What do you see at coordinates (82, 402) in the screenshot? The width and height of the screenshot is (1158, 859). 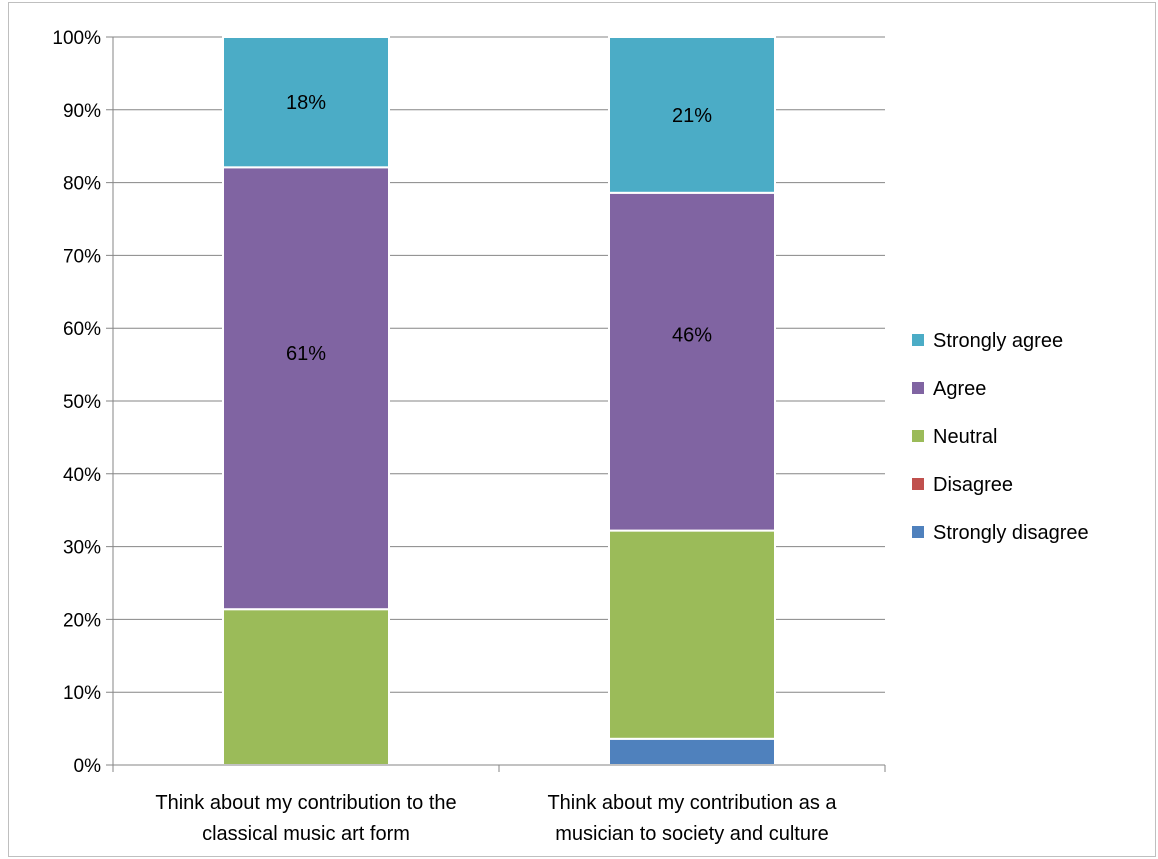 I see `y-tick-label: 50%` at bounding box center [82, 402].